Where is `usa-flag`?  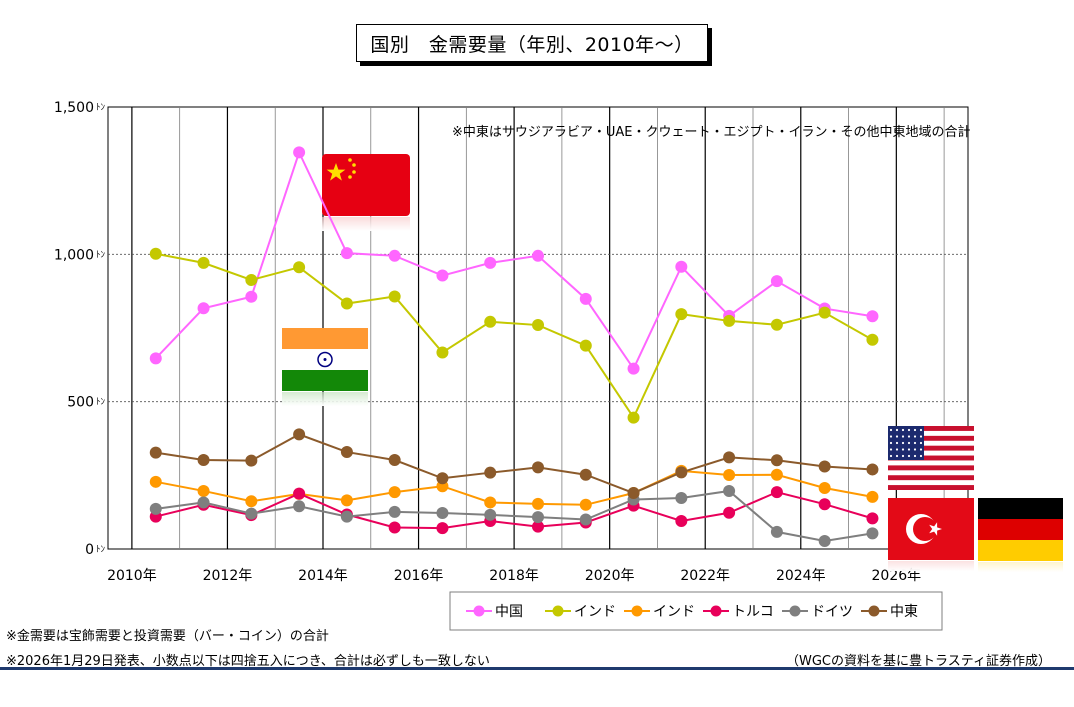
usa-flag is located at coordinates (931, 458).